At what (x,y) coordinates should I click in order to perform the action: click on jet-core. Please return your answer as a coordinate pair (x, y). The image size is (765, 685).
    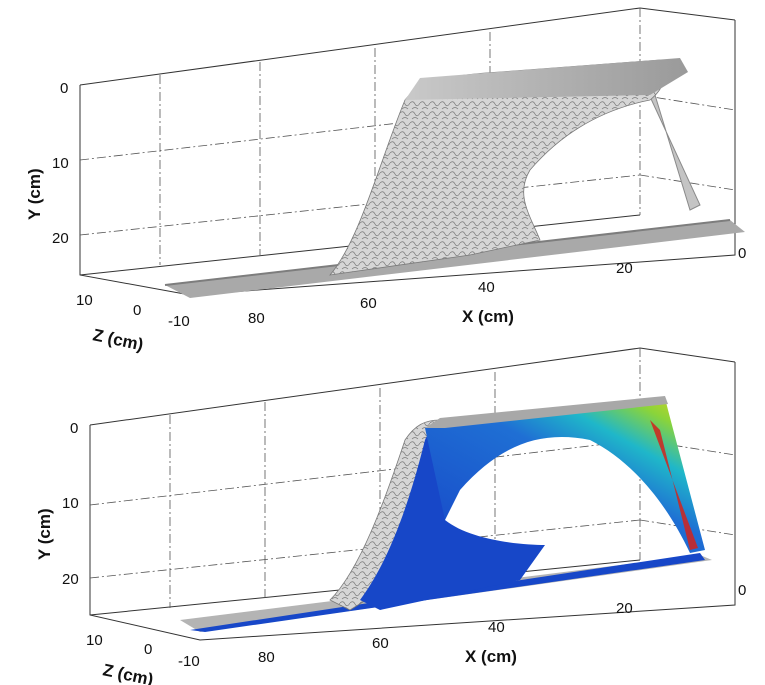
    Looking at the image, I should click on (674, 485).